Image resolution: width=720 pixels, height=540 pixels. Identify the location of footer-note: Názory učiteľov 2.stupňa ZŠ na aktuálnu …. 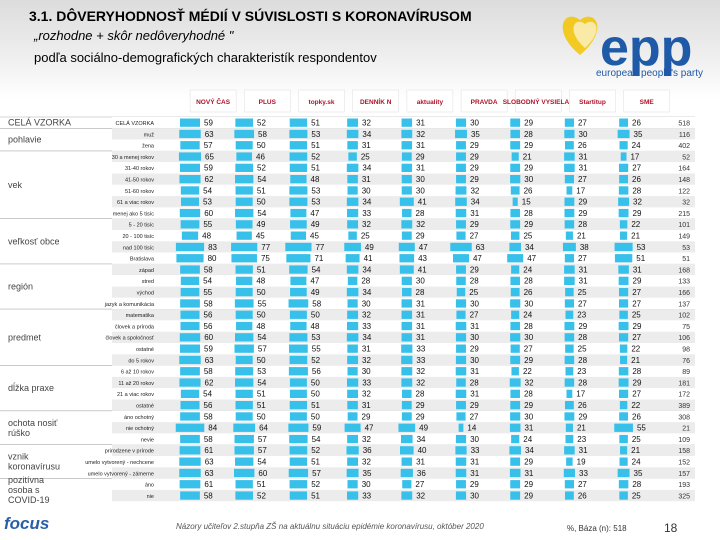
(330, 526).